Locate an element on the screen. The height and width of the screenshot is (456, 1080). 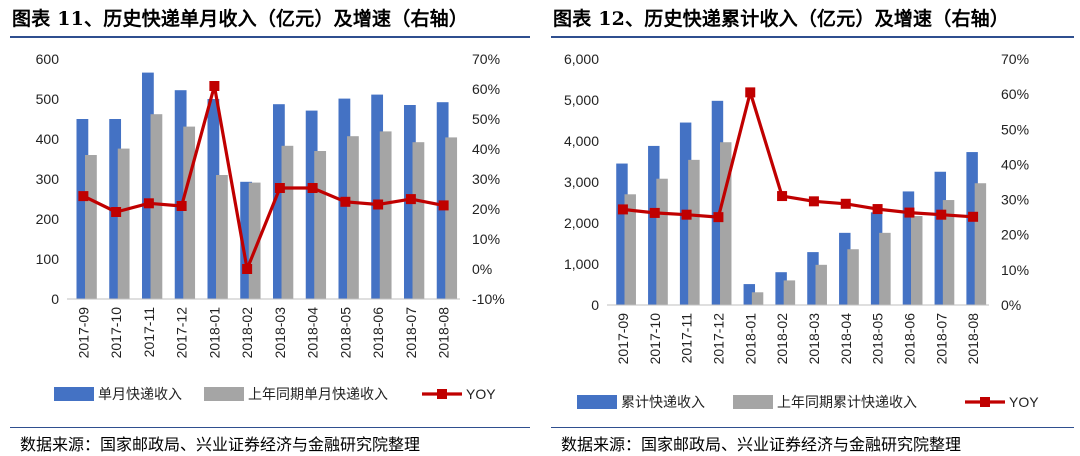
legend-item: YOY is located at coordinates (459, 394).